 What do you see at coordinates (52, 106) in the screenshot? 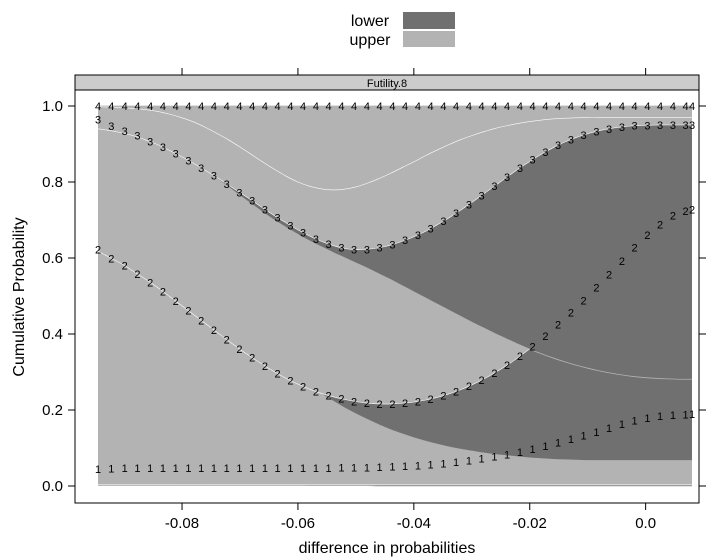
I see `y-tick-label: 1.0` at bounding box center [52, 106].